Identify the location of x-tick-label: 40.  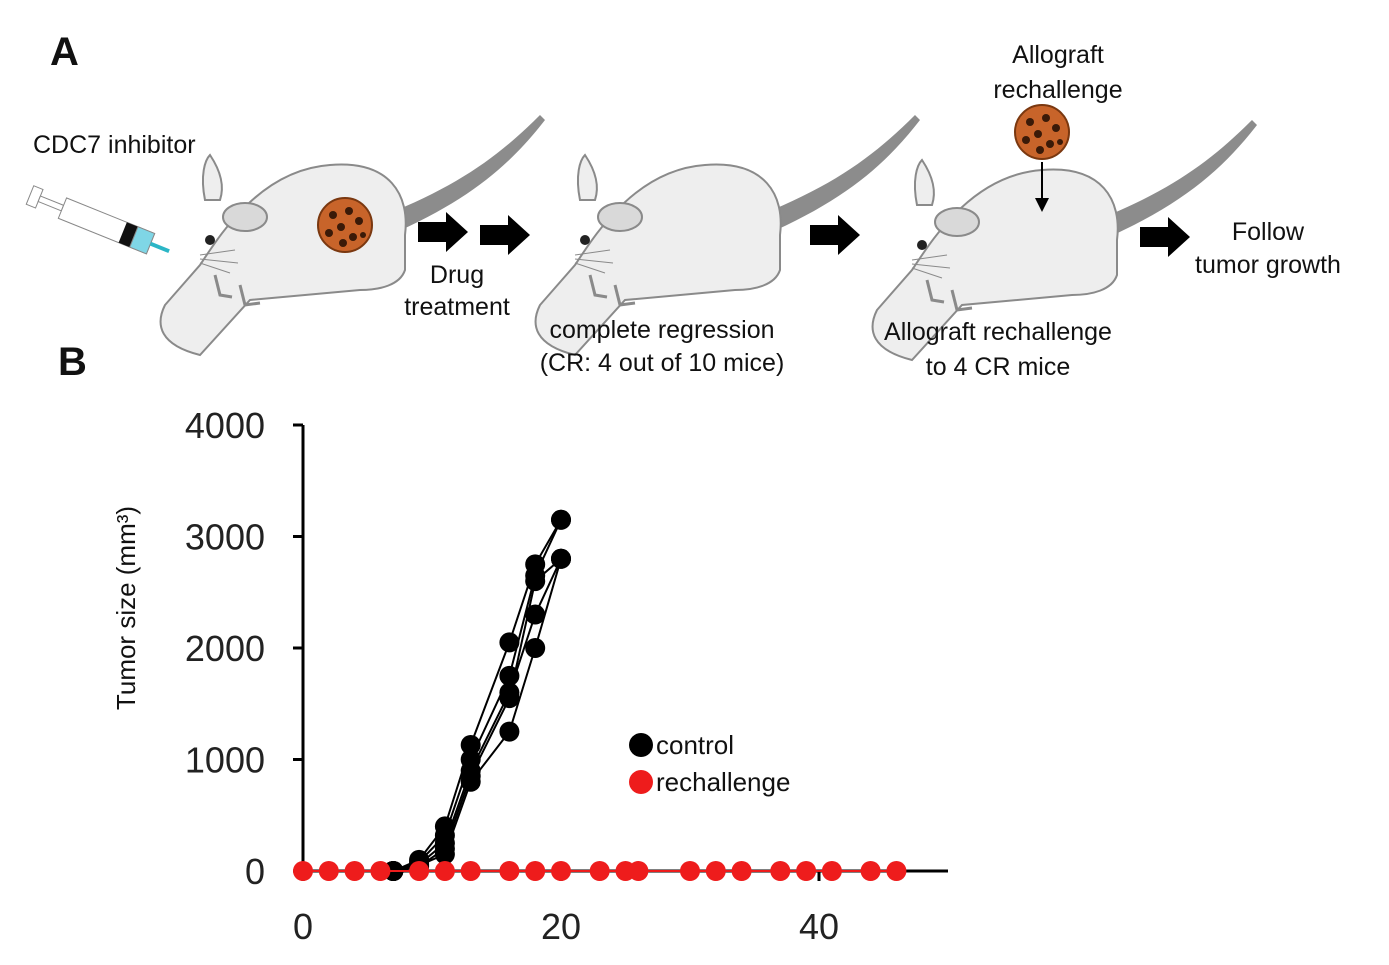
(819, 926).